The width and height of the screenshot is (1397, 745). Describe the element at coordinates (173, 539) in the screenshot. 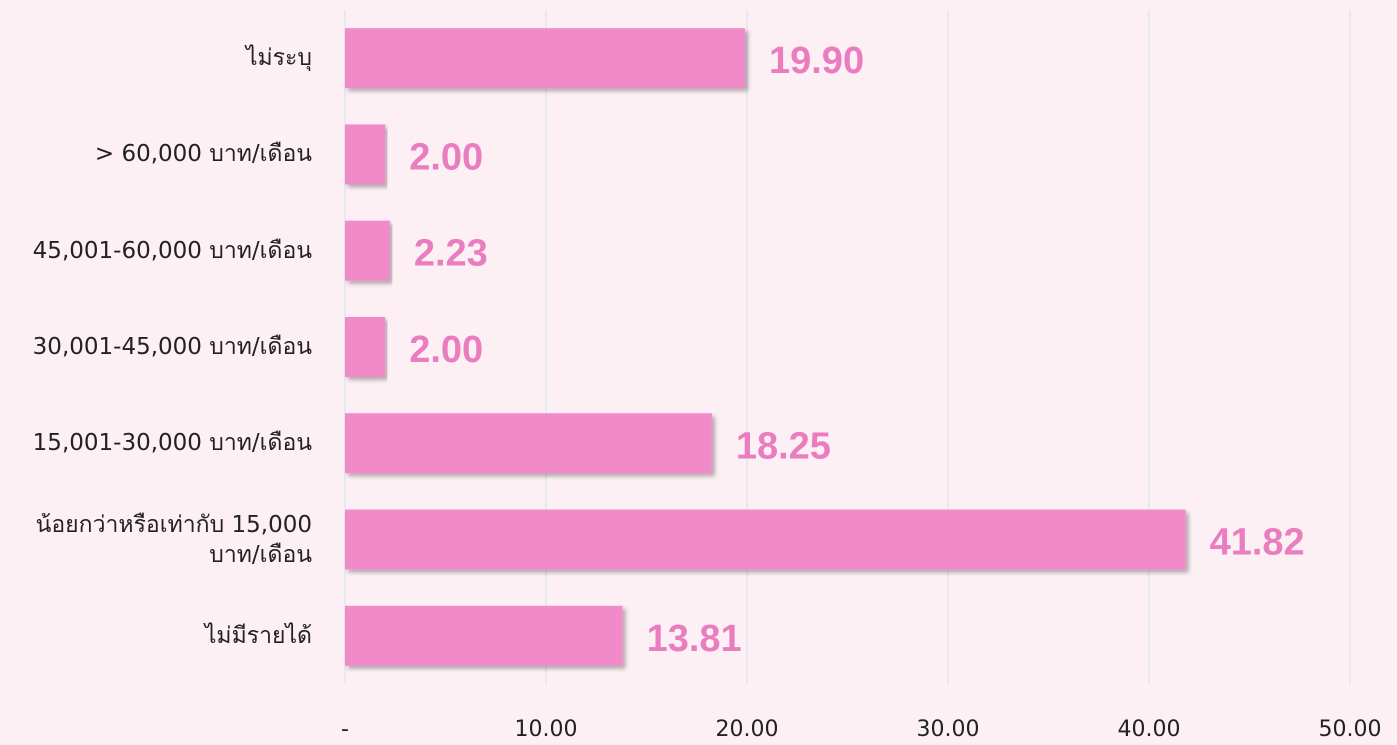

I see `y-tick-label: น้อยกว่าหรือเท่ากับ 15,000 บาท/เดือน` at that location.